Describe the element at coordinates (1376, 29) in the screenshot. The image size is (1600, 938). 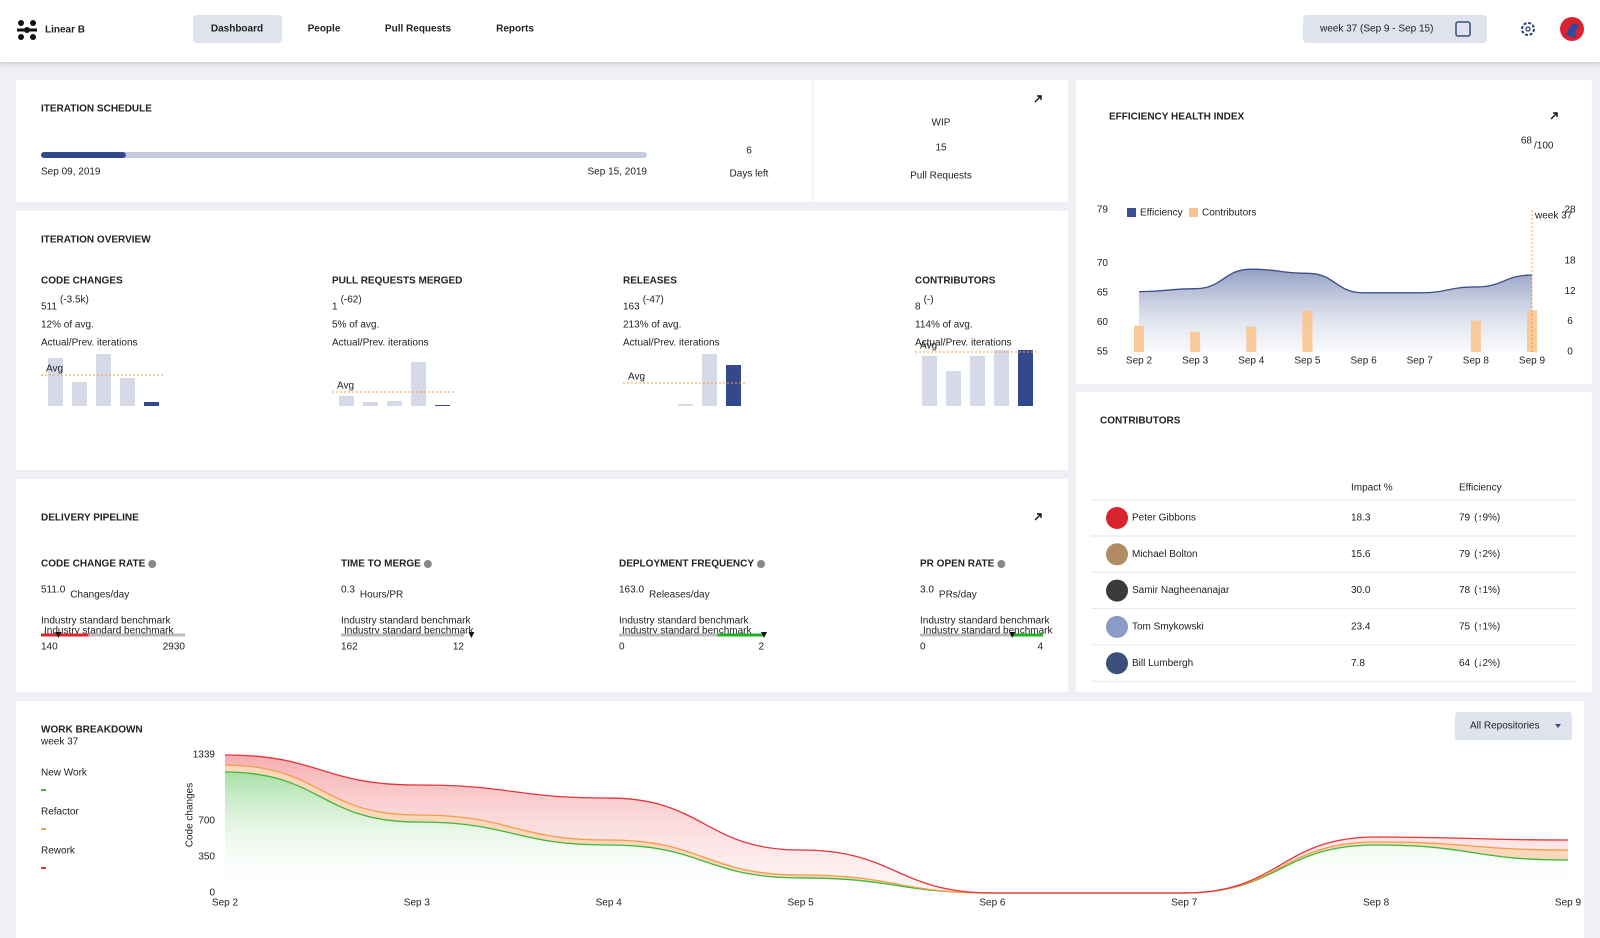
I see `week-picker-label: week 37 (Sep 9 - Sep 15)` at that location.